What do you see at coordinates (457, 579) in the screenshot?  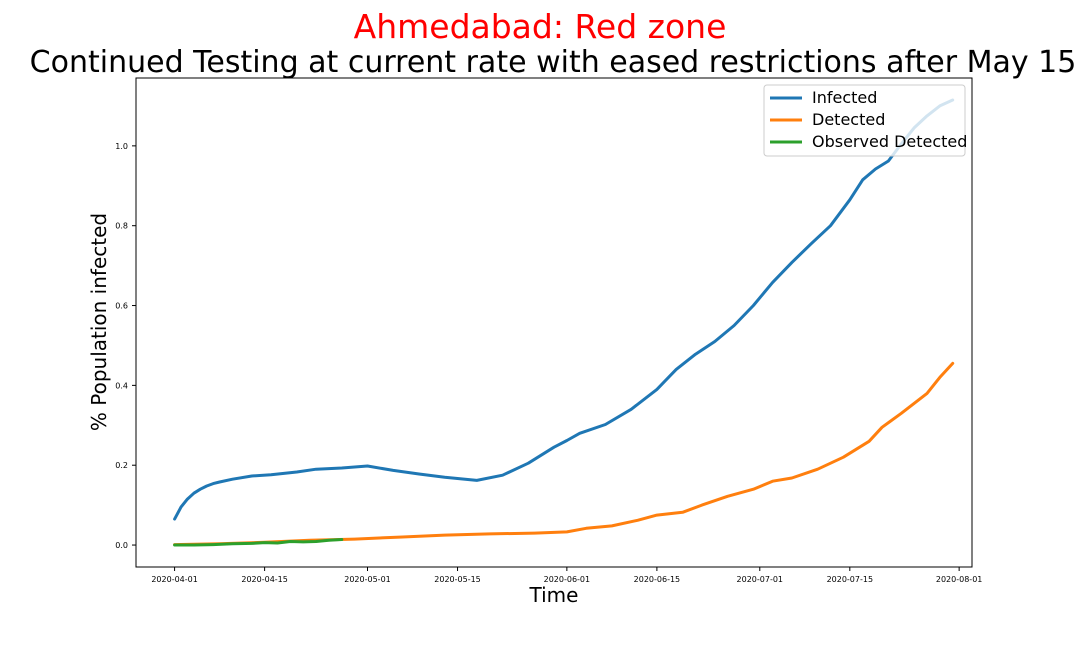 I see `x-tick-label: 2020-05-15` at bounding box center [457, 579].